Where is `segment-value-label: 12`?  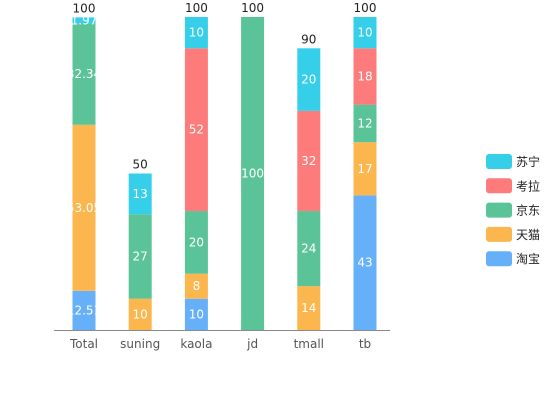 segment-value-label: 12 is located at coordinates (364, 123).